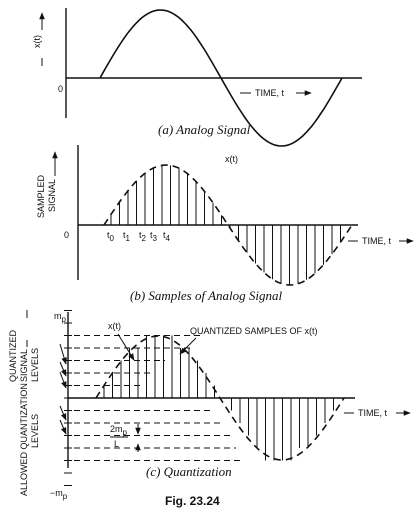  I want to click on level-mapping-arrows, so click(63, 389).